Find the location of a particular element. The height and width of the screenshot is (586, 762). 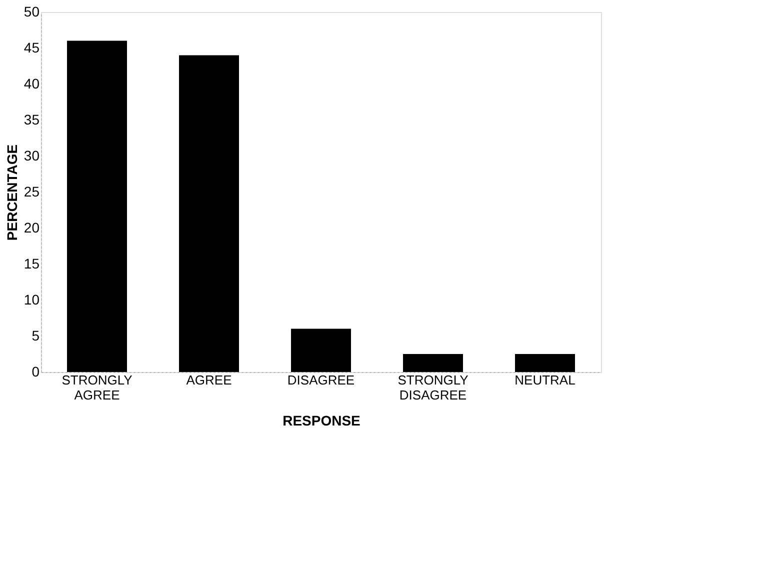

x-tick-label: NEUTRAL is located at coordinates (545, 380).